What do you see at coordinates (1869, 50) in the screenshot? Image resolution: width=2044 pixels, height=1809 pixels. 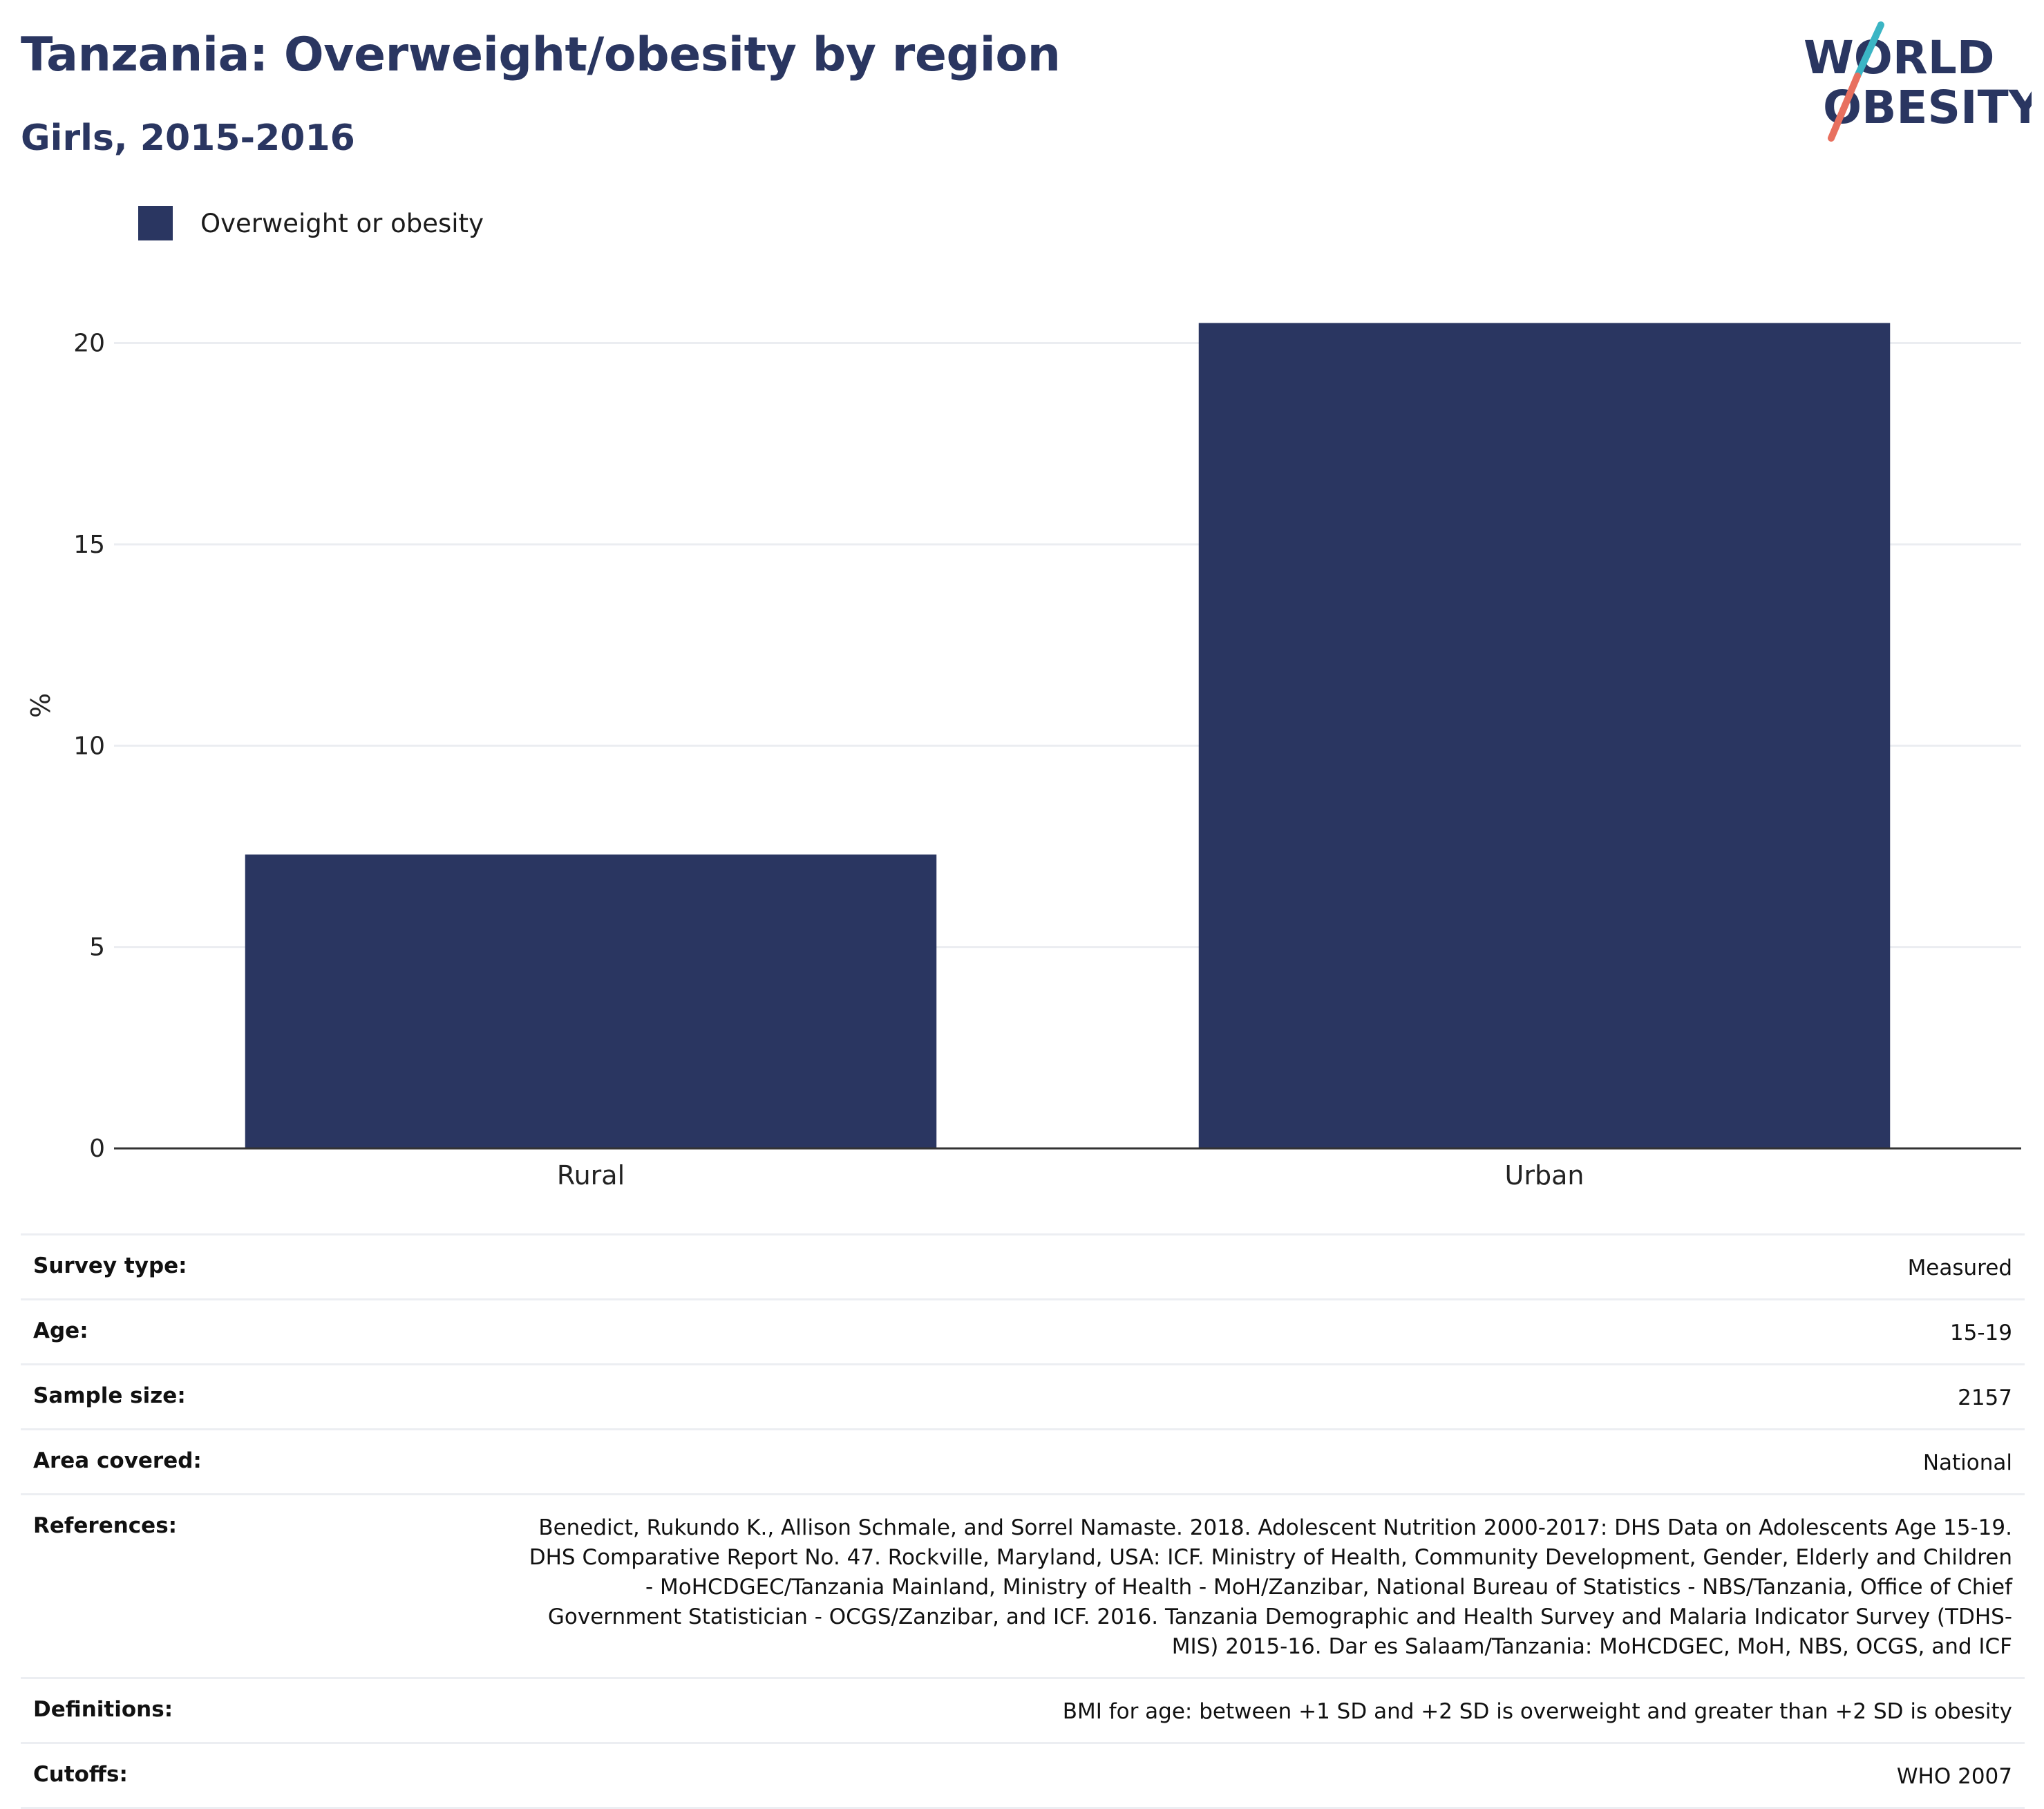 I see `logo-slash-teal` at bounding box center [1869, 50].